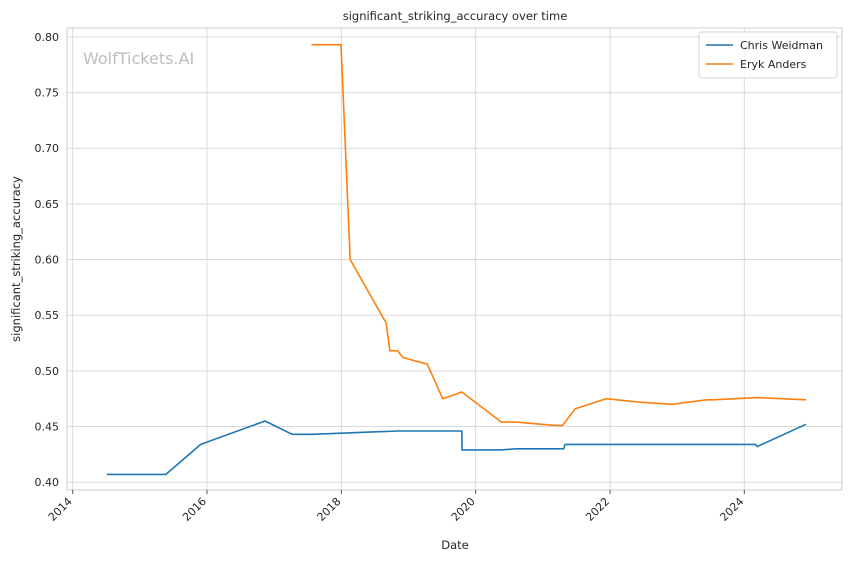  I want to click on legend-label-eryk-anders: Eryk Anders, so click(773, 64).